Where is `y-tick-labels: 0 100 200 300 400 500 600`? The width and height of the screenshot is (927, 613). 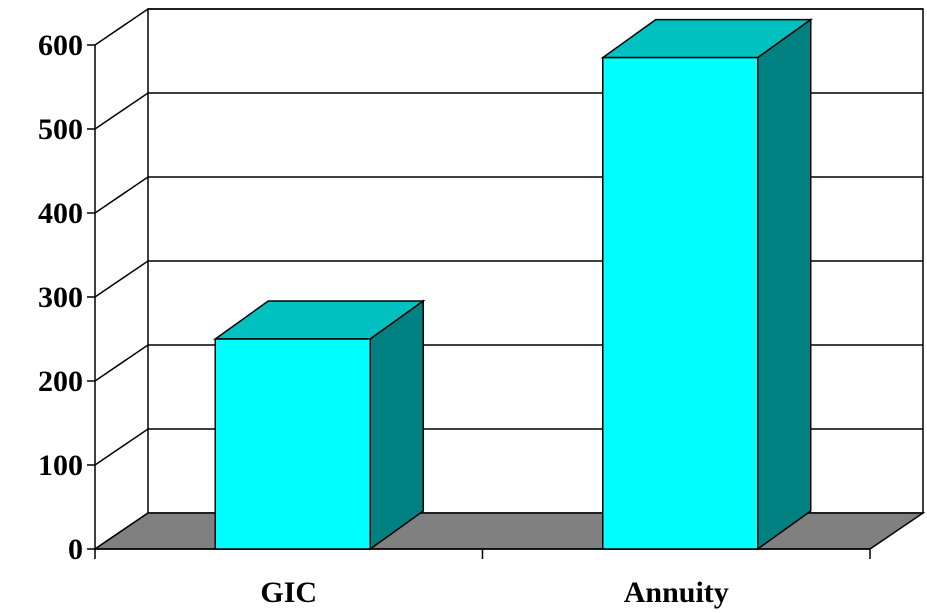
y-tick-labels: 0 100 200 300 400 500 600 is located at coordinates (60, 297).